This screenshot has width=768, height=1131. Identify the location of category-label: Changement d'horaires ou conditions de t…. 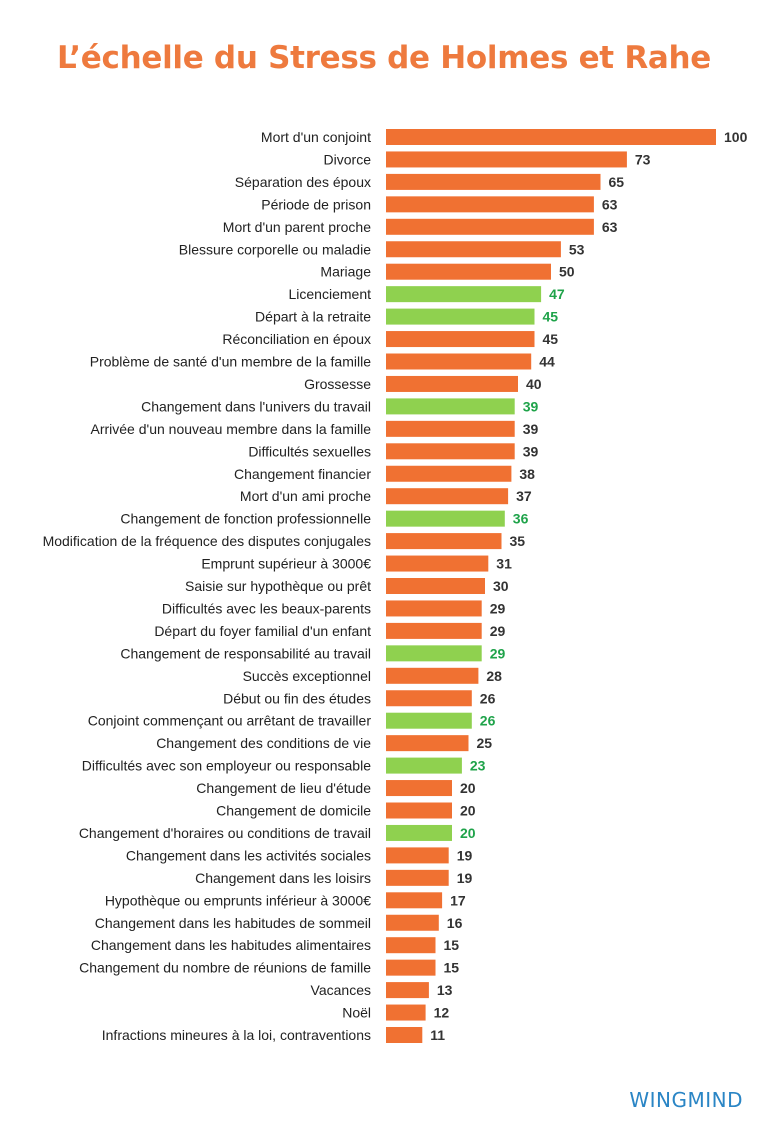
(225, 833).